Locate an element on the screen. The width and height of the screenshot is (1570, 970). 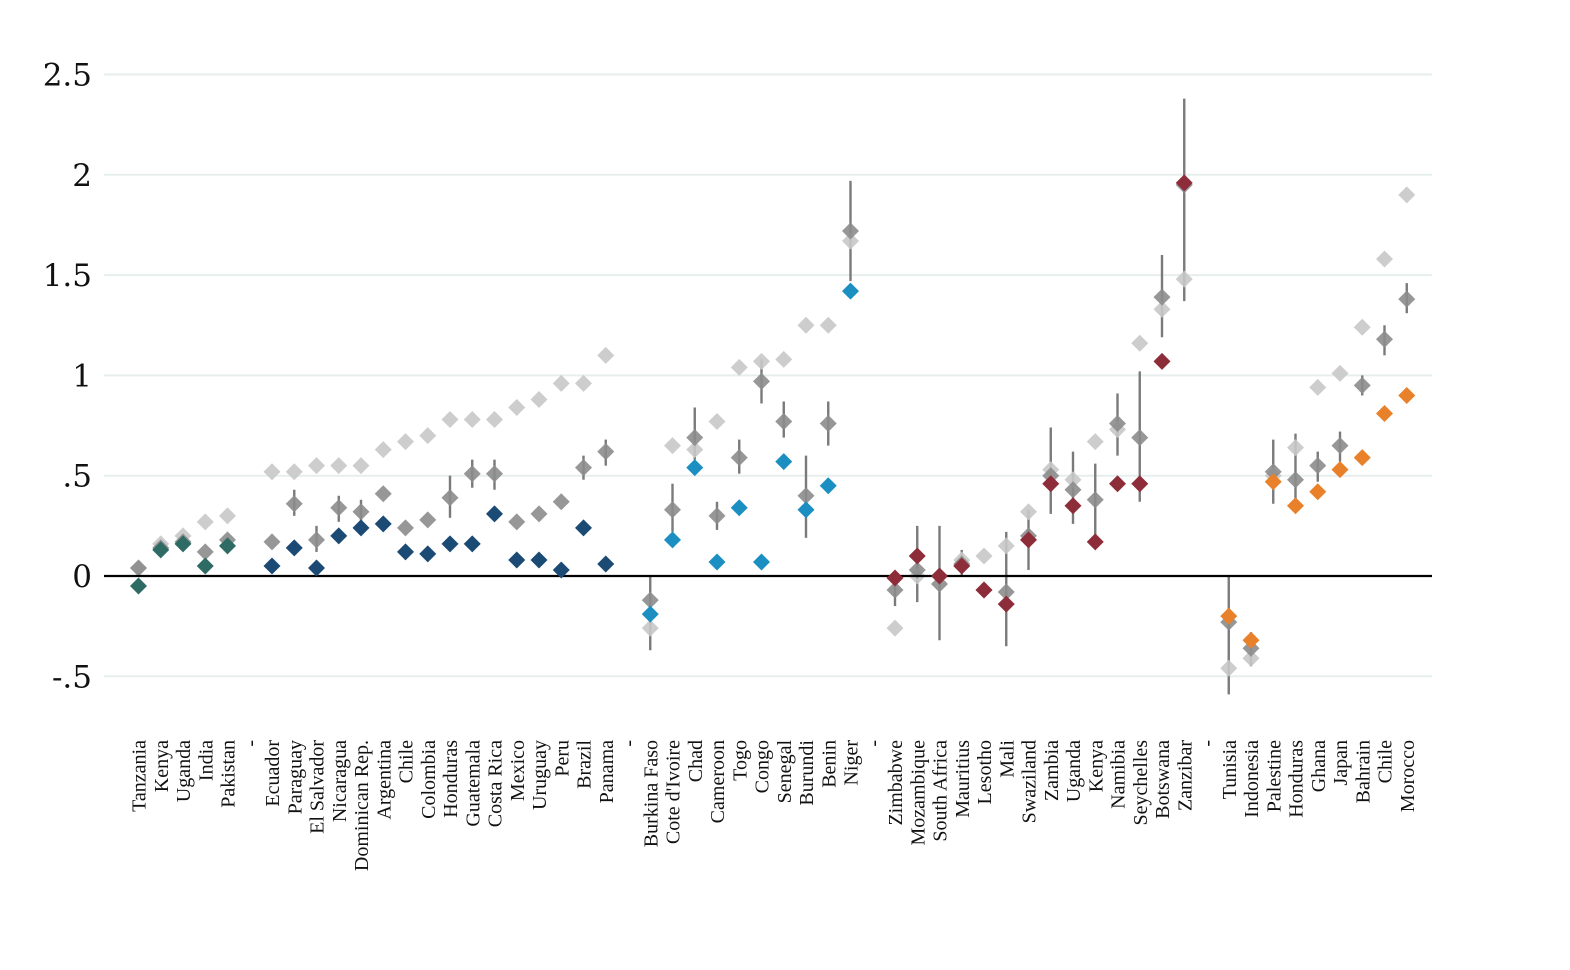
category-label: Namibia is located at coordinates (1119, 774).